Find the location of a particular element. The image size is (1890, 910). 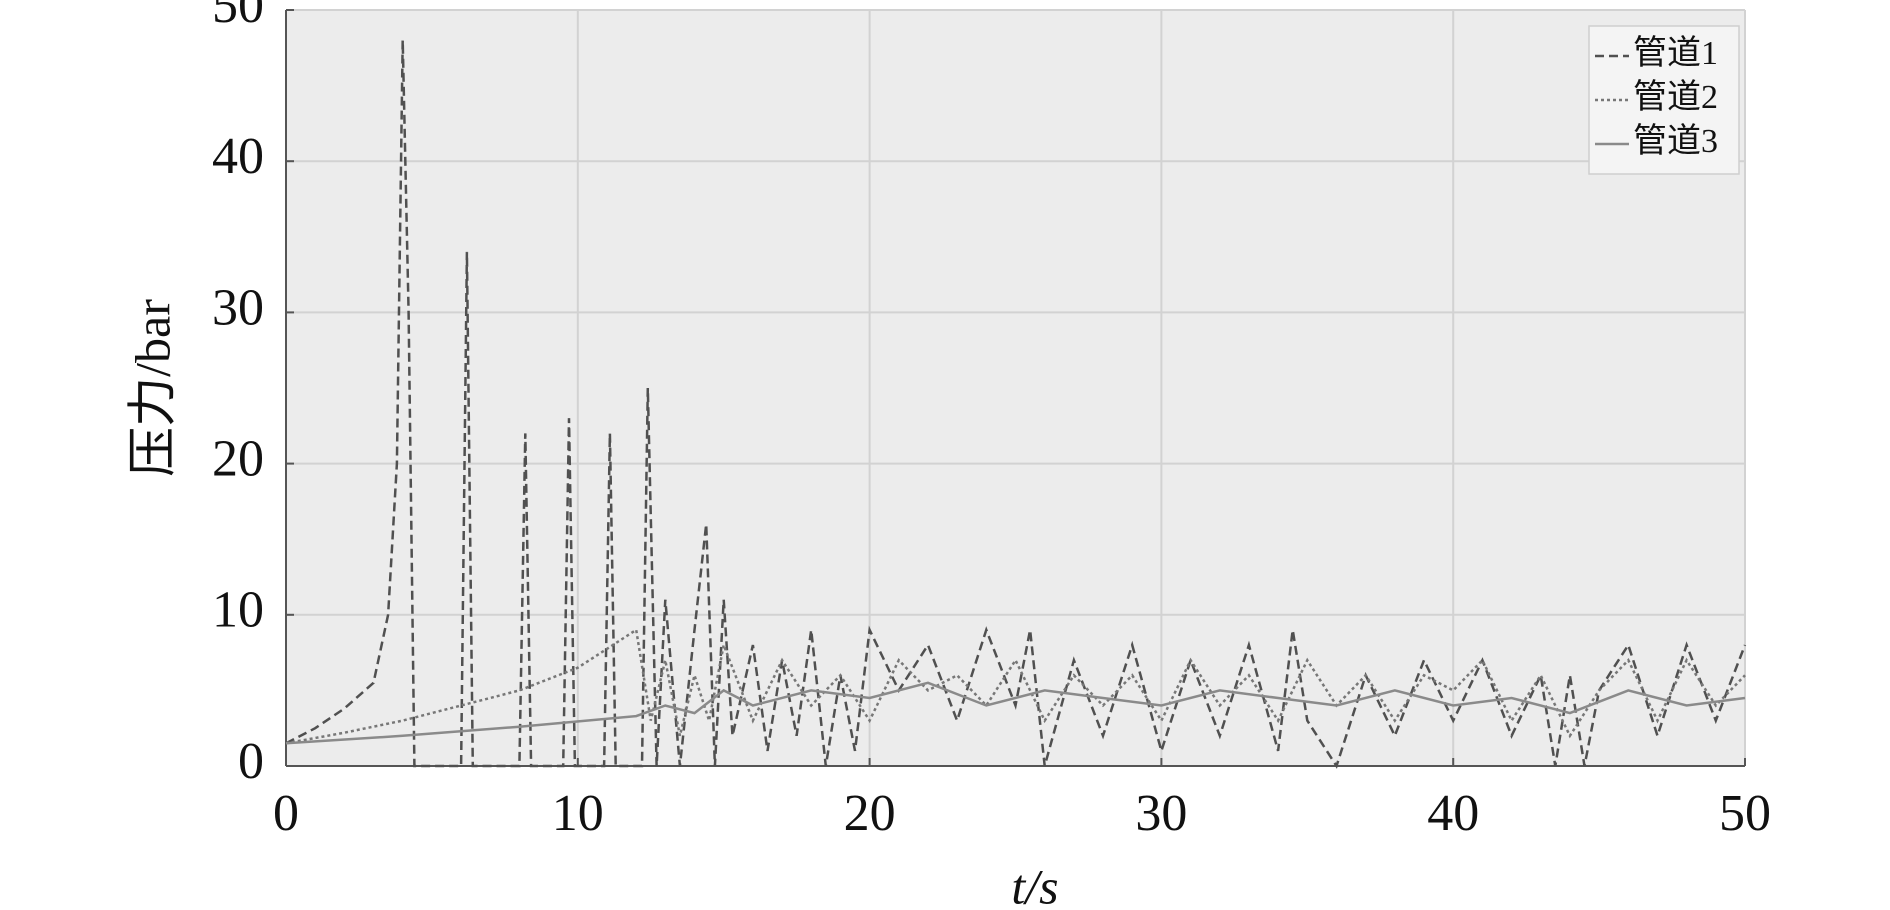

y-tick-label: 0 is located at coordinates (251, 761).